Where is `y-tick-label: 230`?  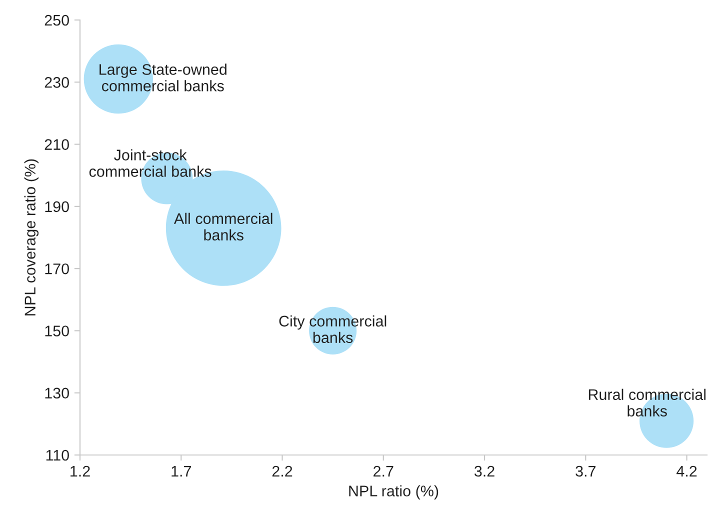 y-tick-label: 230 is located at coordinates (56, 82).